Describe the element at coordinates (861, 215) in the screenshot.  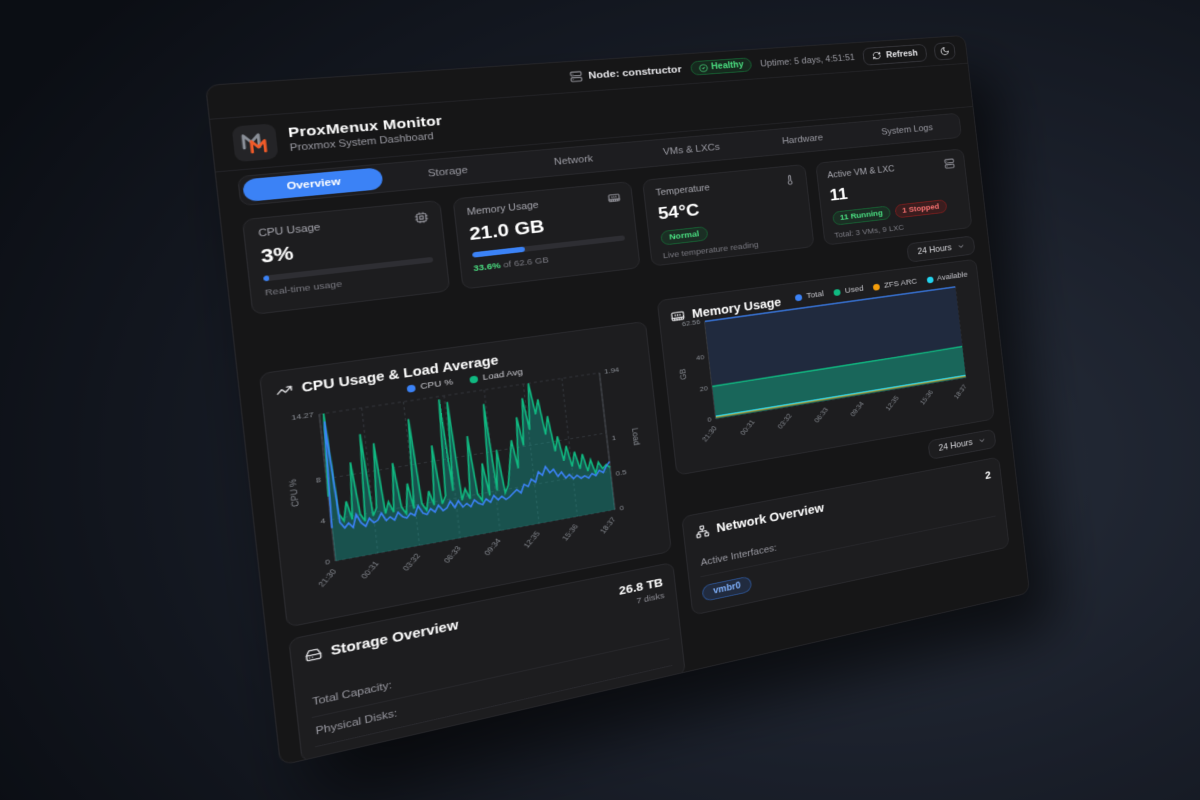
I see `vm-running-badge: 11 Running` at that location.